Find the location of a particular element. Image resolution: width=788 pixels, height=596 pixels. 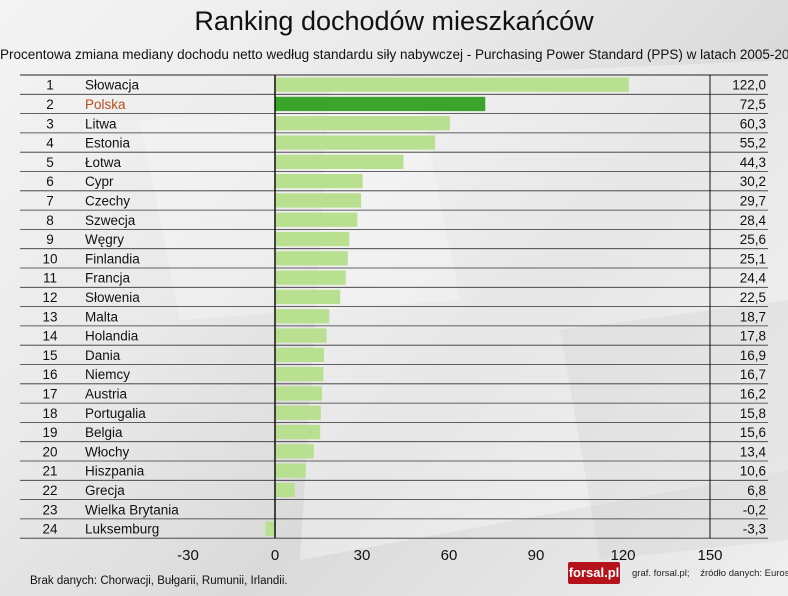

rank-label-4: 4 is located at coordinates (50, 143).